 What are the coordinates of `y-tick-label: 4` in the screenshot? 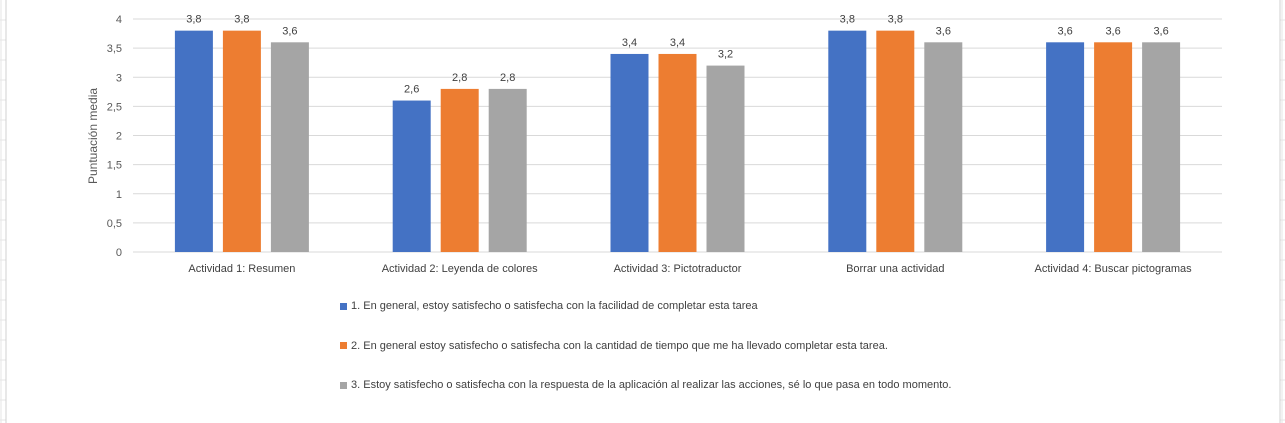 It's located at (119, 20).